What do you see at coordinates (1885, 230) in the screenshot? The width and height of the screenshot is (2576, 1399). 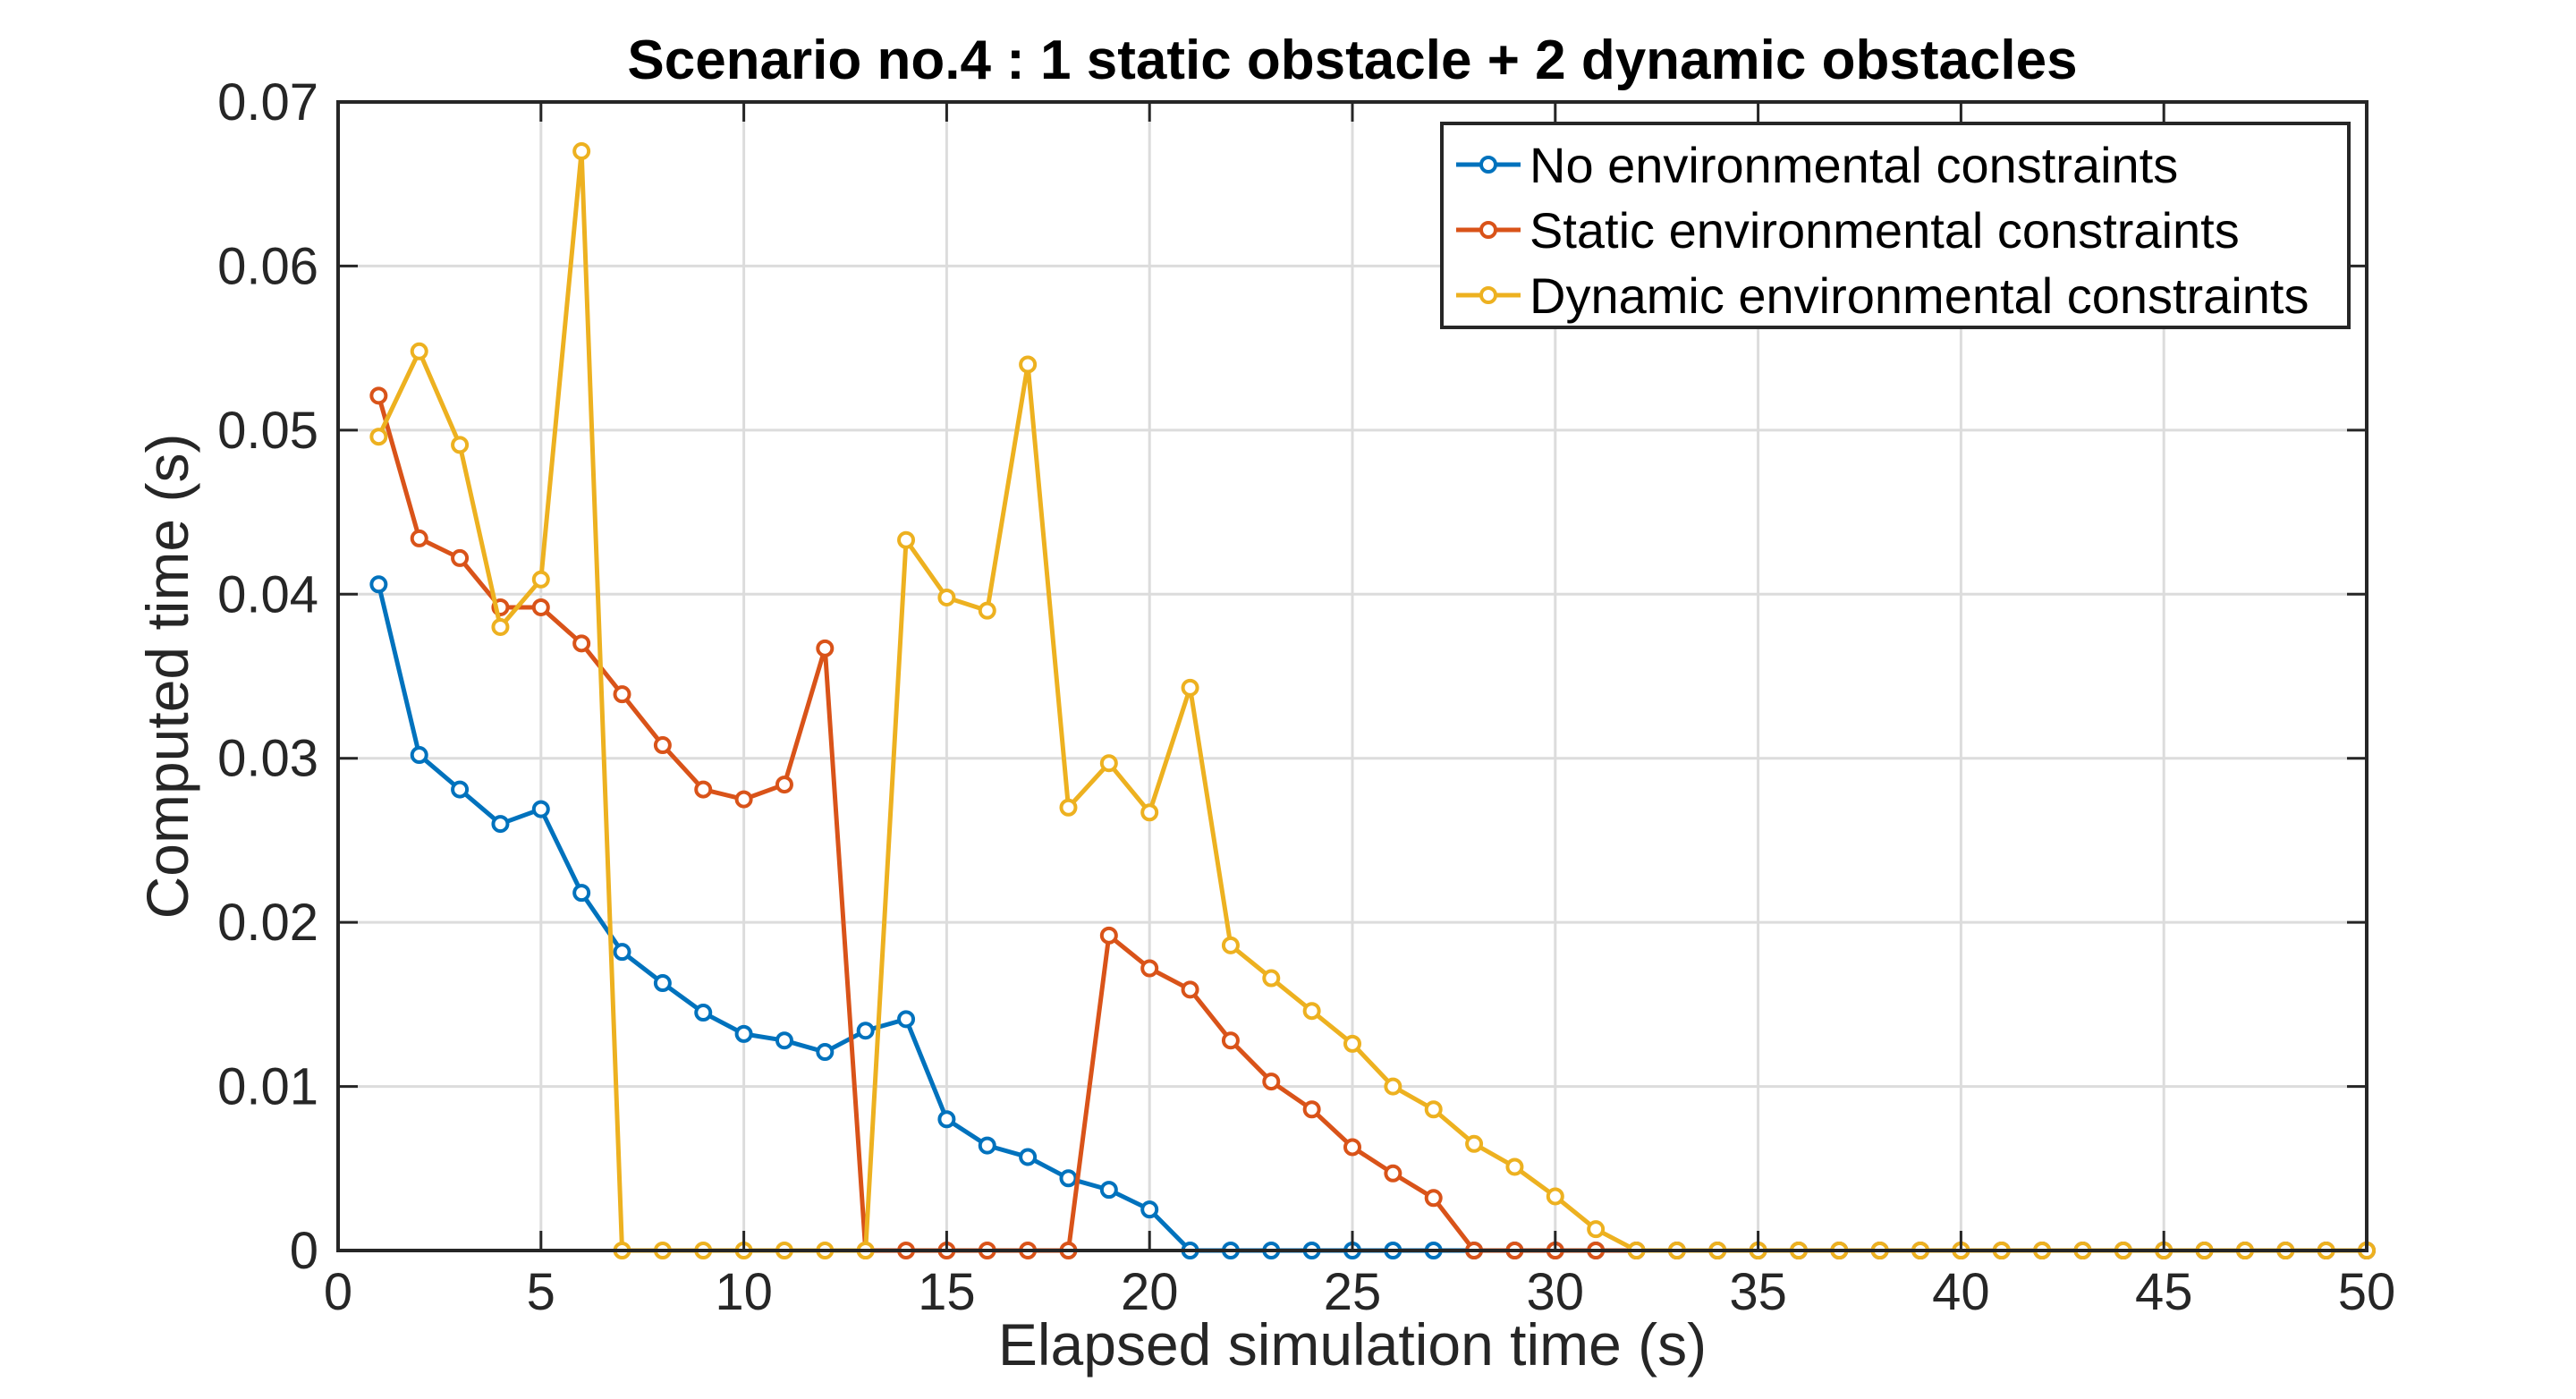 I see `legend-label: Static environmental constraints` at bounding box center [1885, 230].